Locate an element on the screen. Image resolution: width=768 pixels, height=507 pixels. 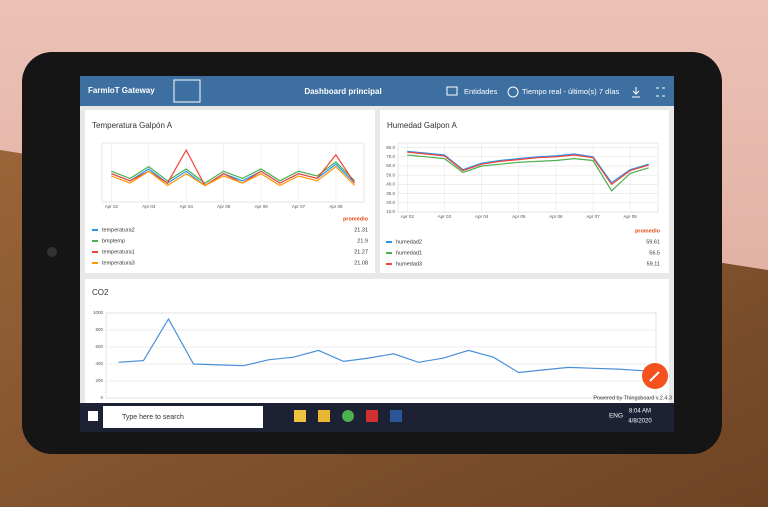
y-tick-label: 200 is located at coordinates (99, 380).